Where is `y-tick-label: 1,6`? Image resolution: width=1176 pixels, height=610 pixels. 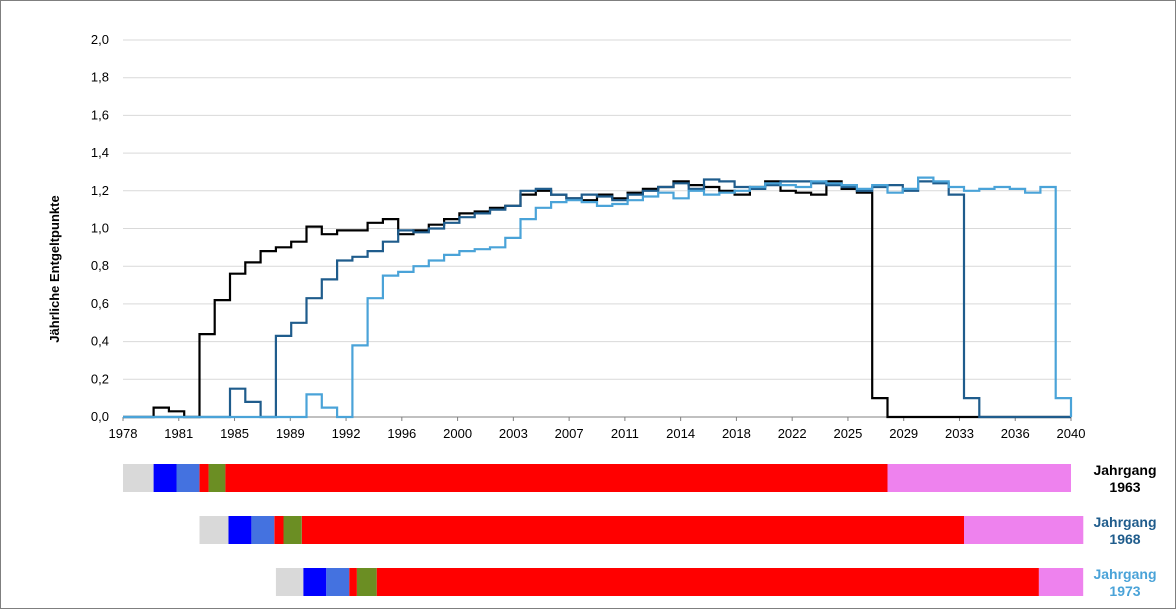 y-tick-label: 1,6 is located at coordinates (100, 114).